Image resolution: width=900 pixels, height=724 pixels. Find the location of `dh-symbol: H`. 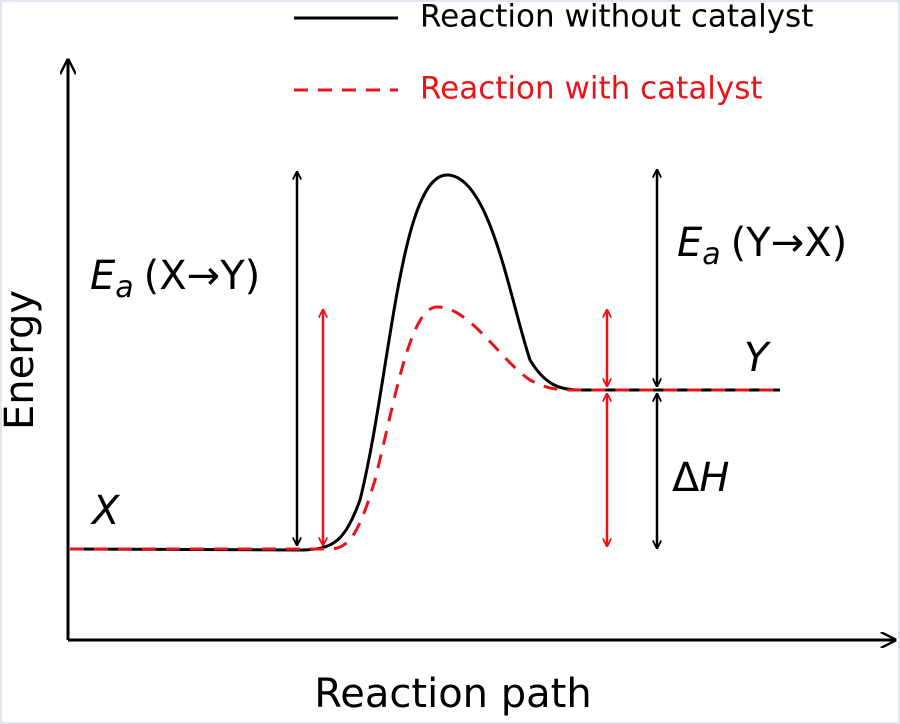

dh-symbol: H is located at coordinates (714, 478).